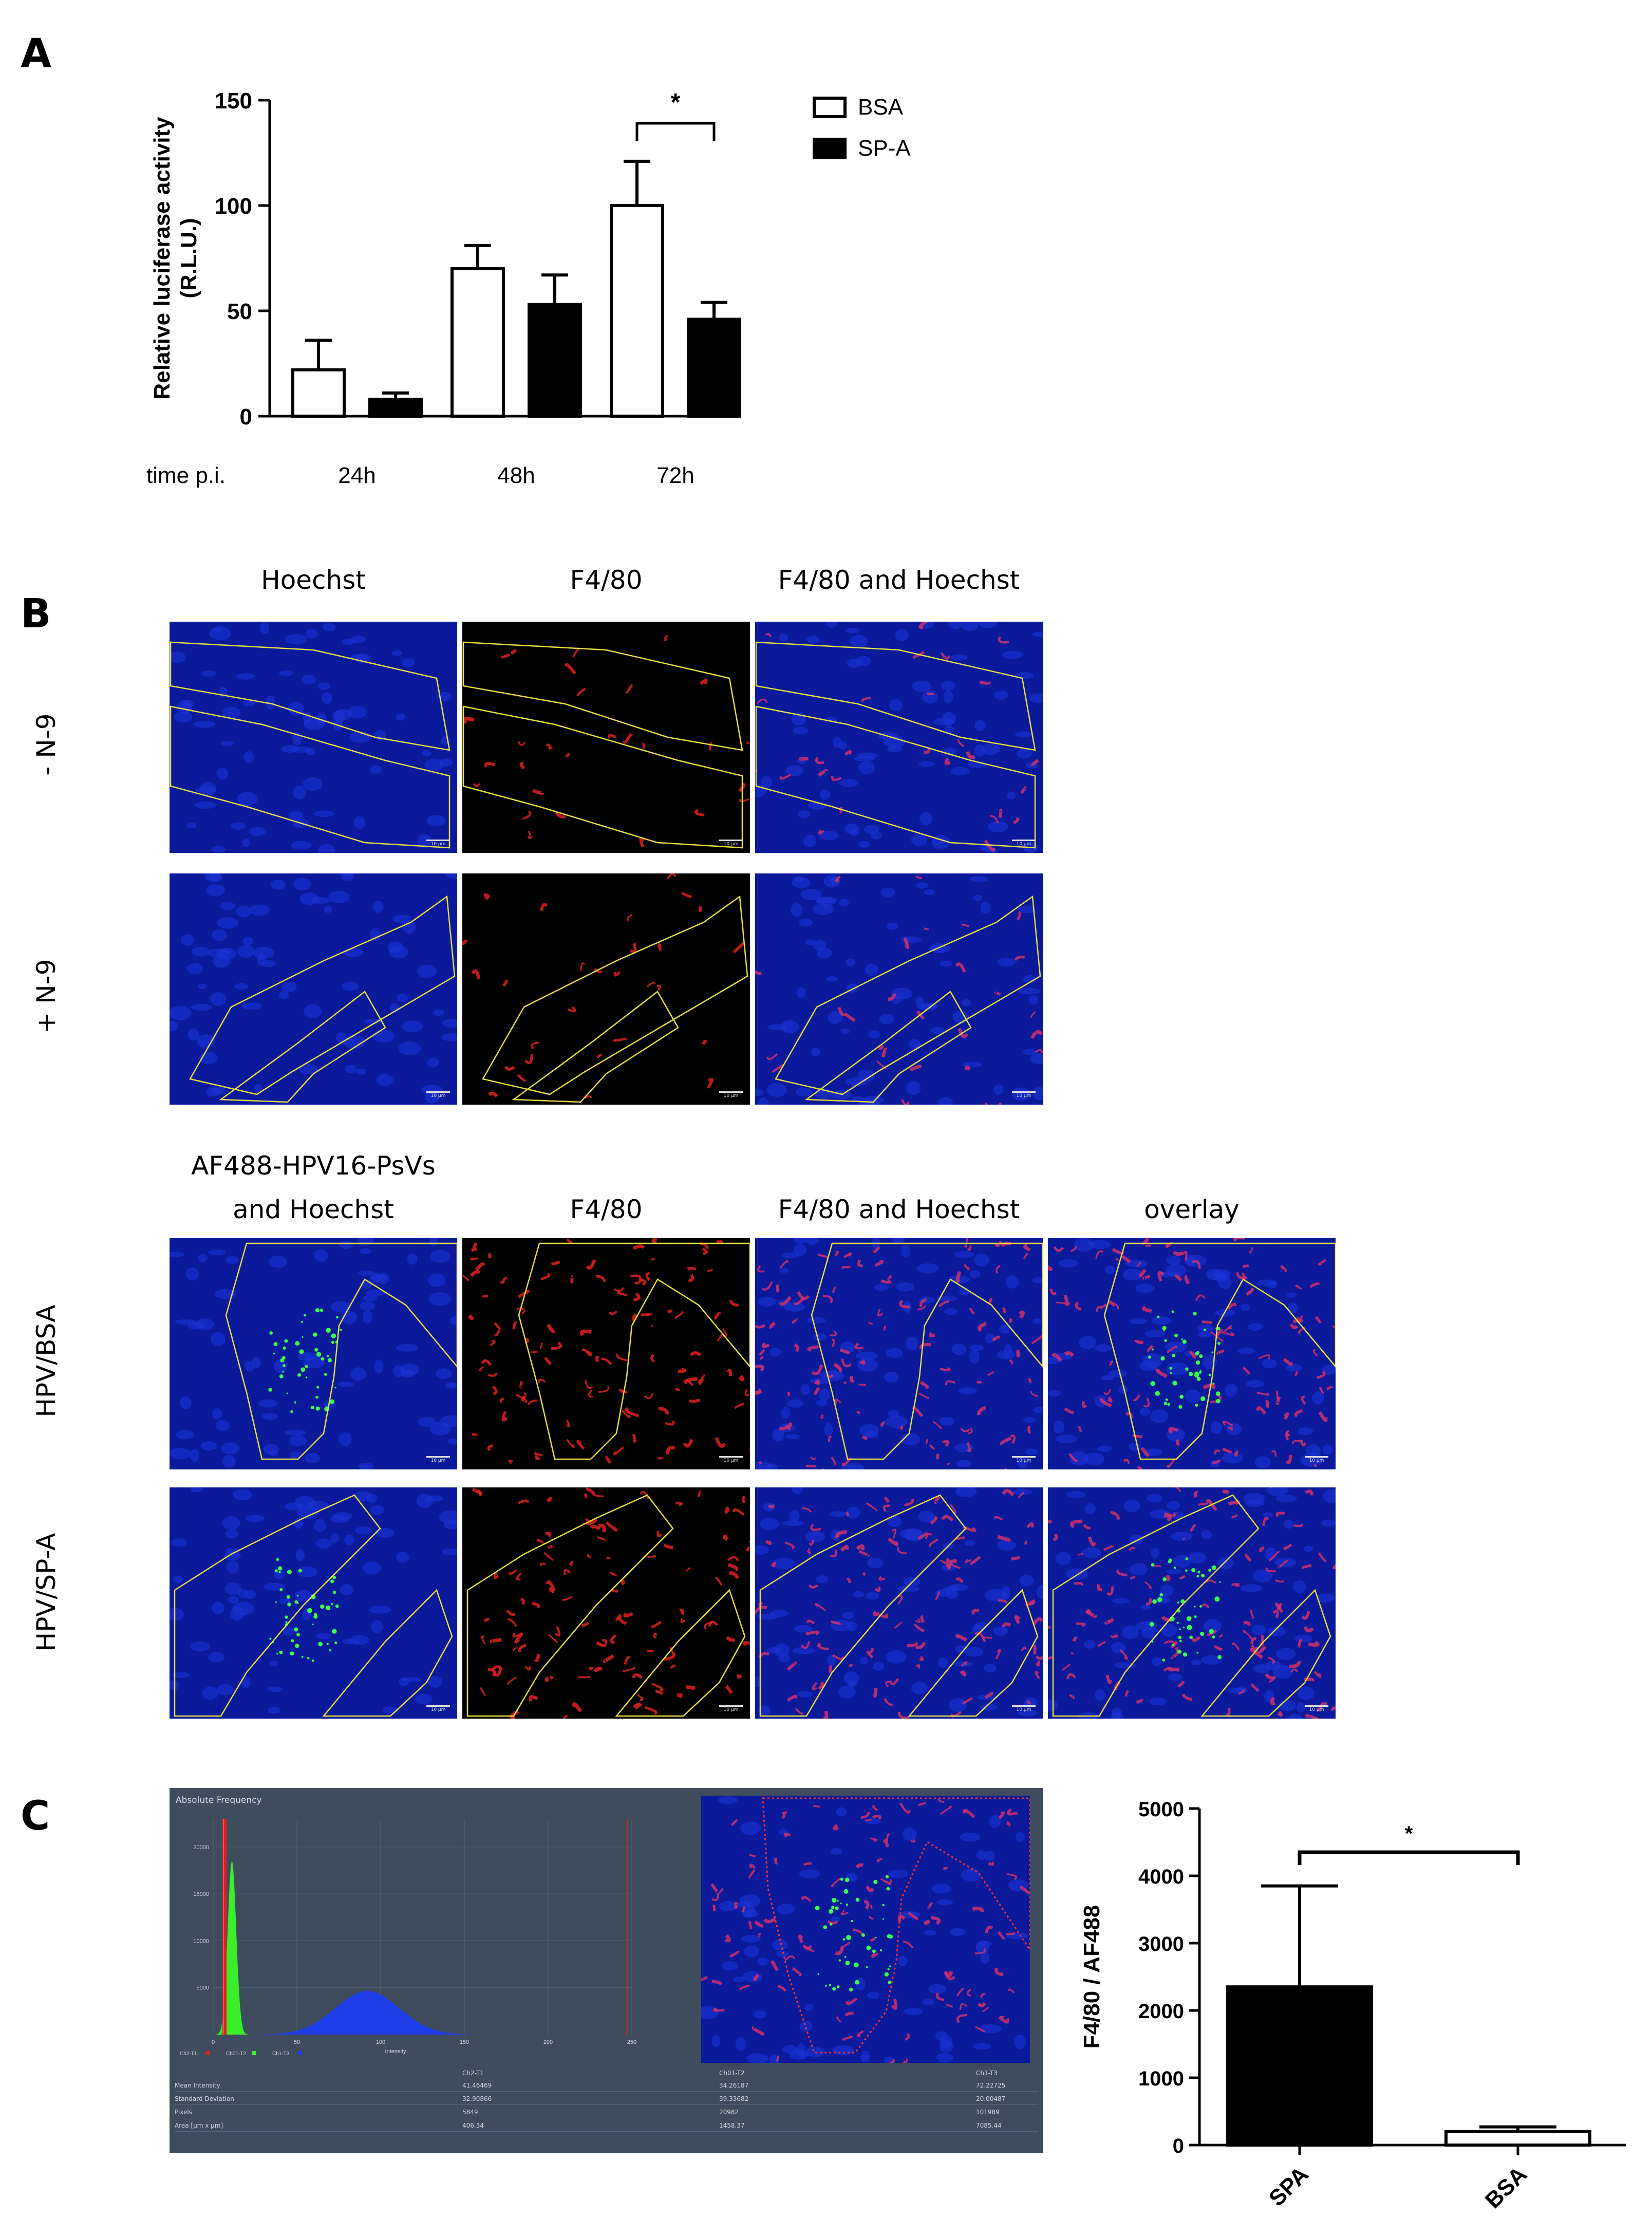 This screenshot has height=2236, width=1652. What do you see at coordinates (516, 476) in the screenshot?
I see `a-x-category-label: 48h` at bounding box center [516, 476].